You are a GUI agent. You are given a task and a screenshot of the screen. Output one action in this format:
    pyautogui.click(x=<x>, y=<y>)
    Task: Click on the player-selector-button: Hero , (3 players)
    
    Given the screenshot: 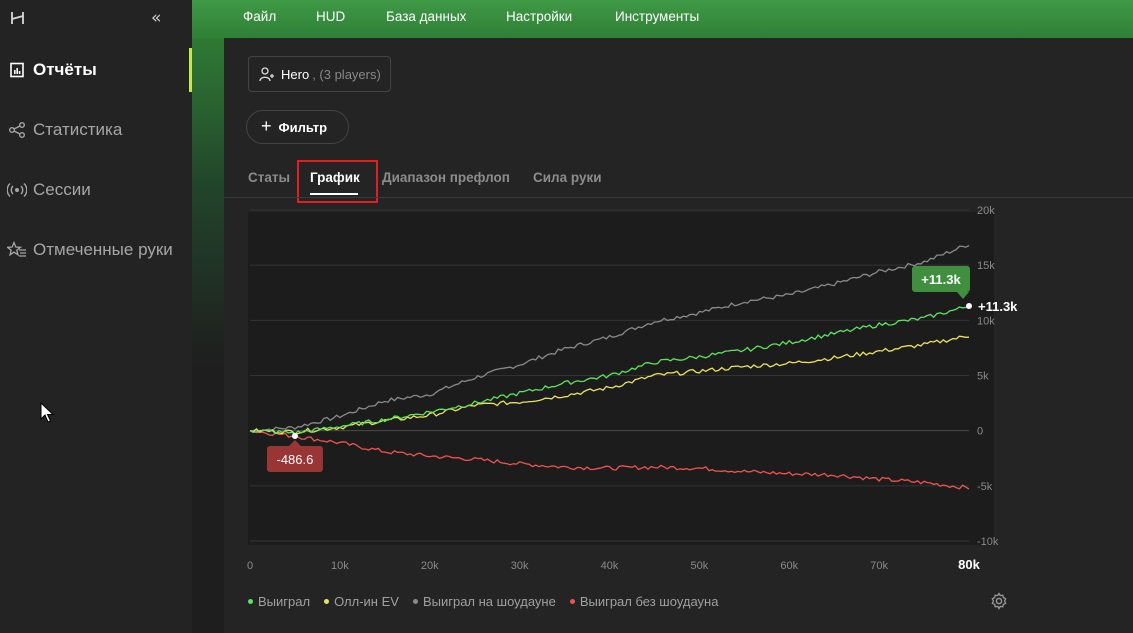 What is the action you would take?
    pyautogui.click(x=319, y=74)
    